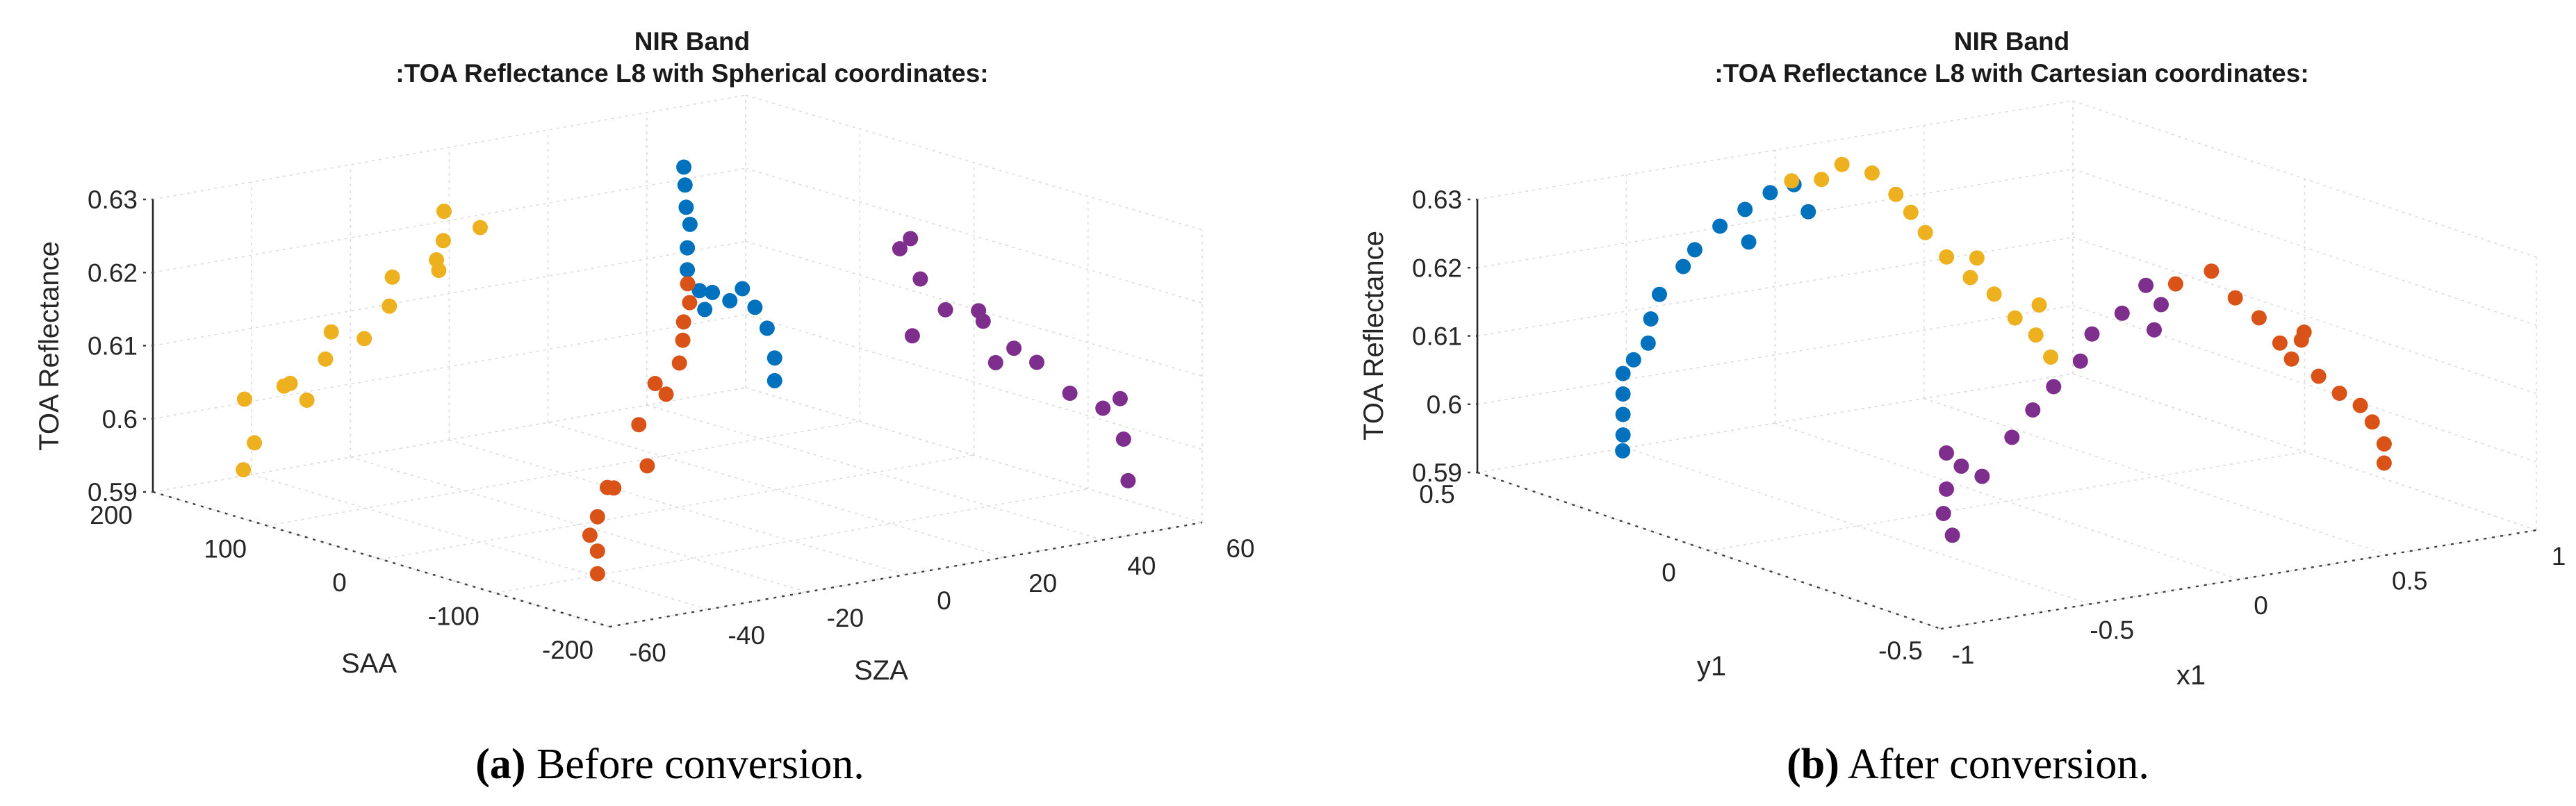 The height and width of the screenshot is (806, 2576). I want to click on scatter-points, so click(2003, 349).